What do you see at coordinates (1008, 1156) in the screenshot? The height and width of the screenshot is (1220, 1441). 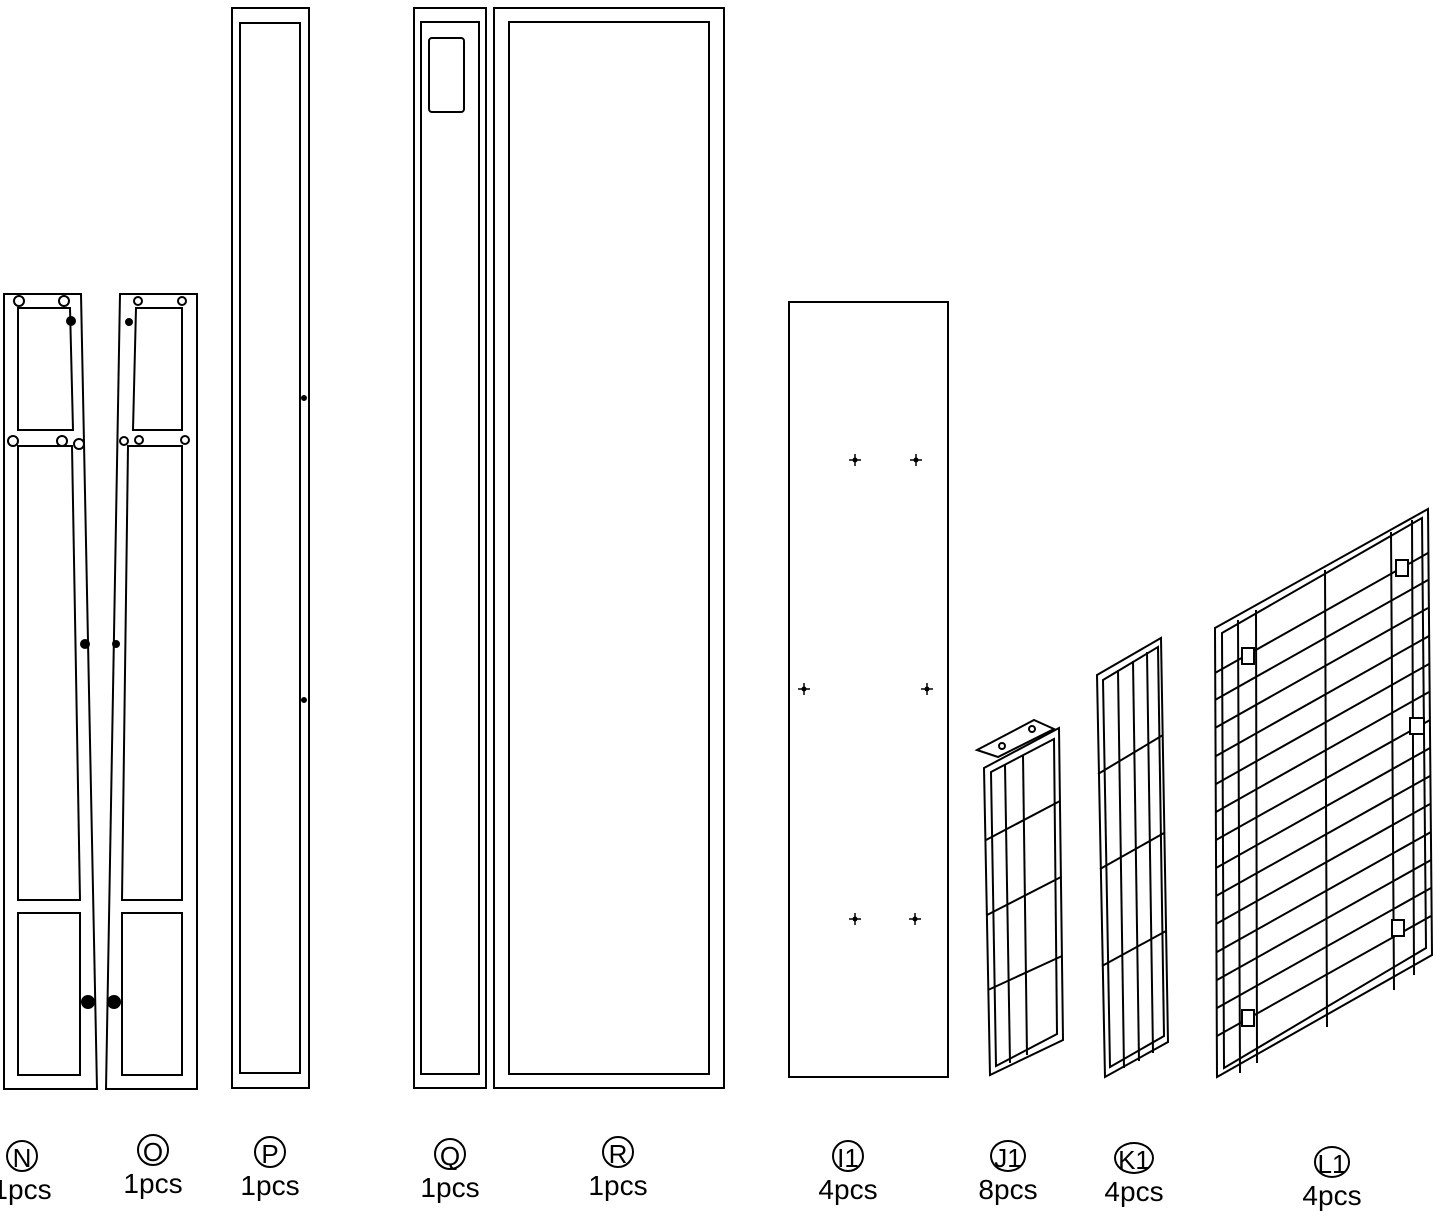 I see `part-id-badge: J1` at bounding box center [1008, 1156].